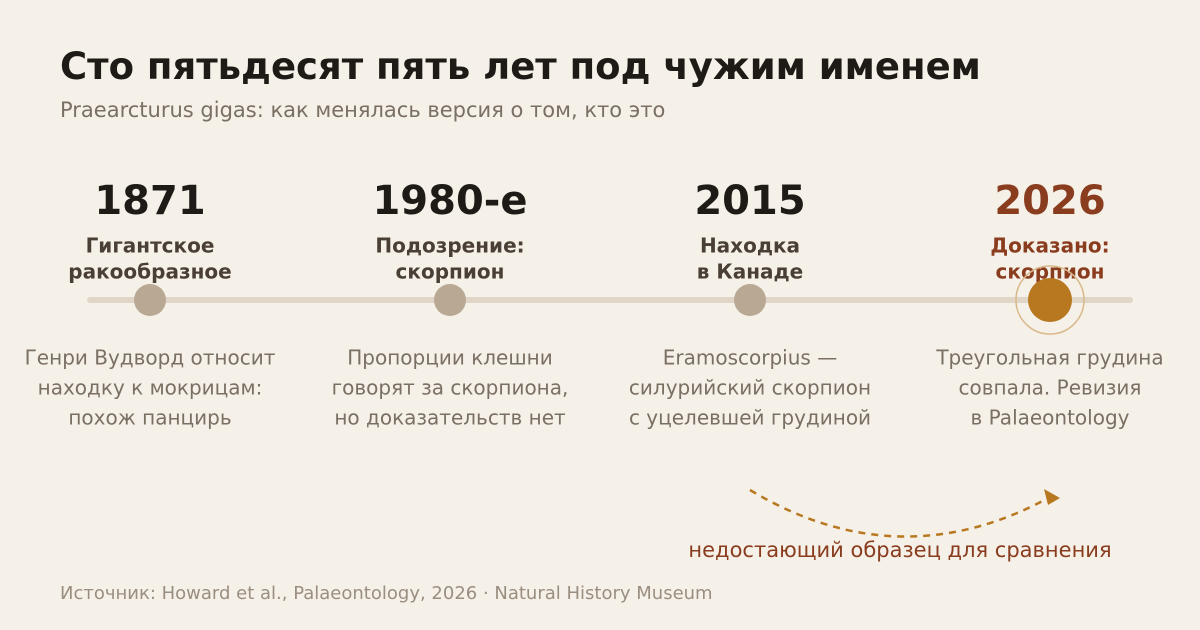 The image size is (1200, 630). I want to click on title: Сто пятьдесят пять лет под чужим именем, so click(520, 66).